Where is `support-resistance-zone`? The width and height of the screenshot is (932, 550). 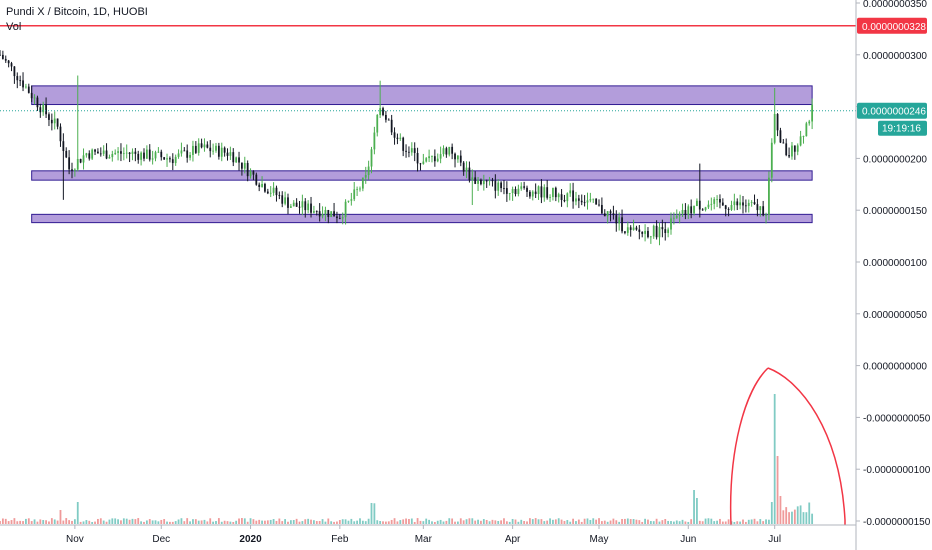
support-resistance-zone is located at coordinates (422, 175).